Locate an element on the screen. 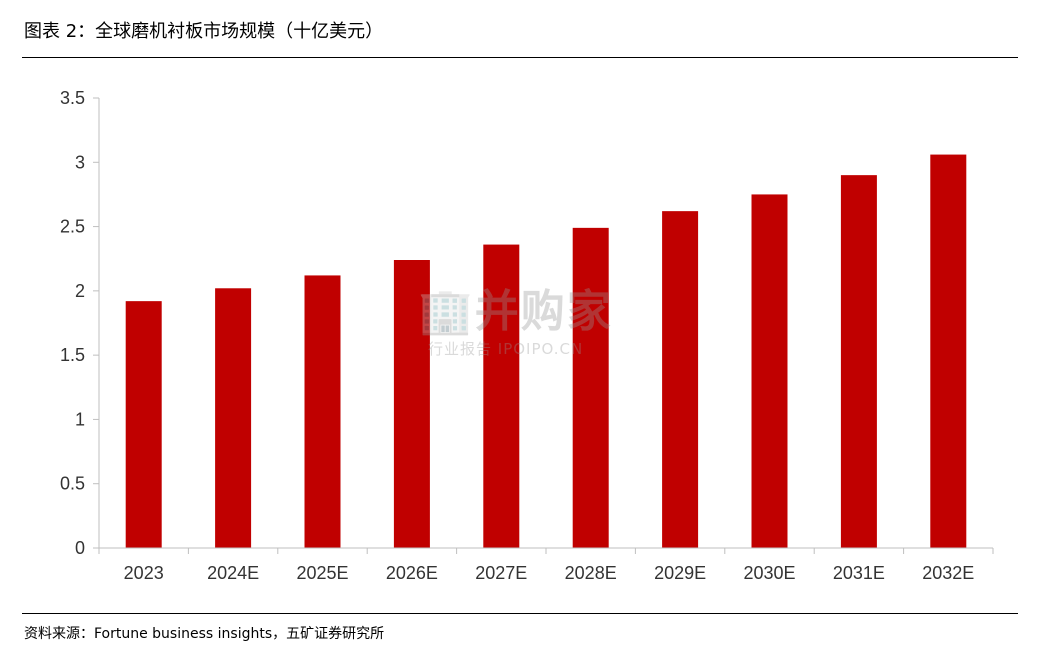 The height and width of the screenshot is (648, 1050). x-tick-label: 2029E is located at coordinates (680, 573).